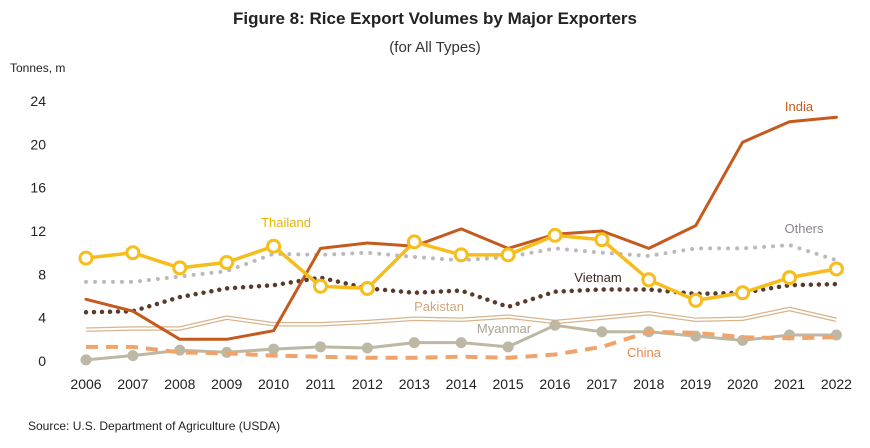 This screenshot has width=870, height=448. Describe the element at coordinates (320, 384) in the screenshot. I see `x-tick-label: 2011` at that location.